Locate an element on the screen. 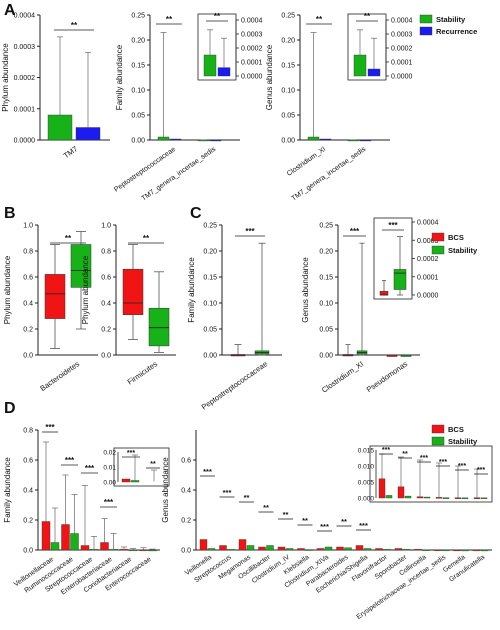 Image resolution: width=500 pixels, height=630 pixels. y-tick-label: 0.2 is located at coordinates (28, 521).